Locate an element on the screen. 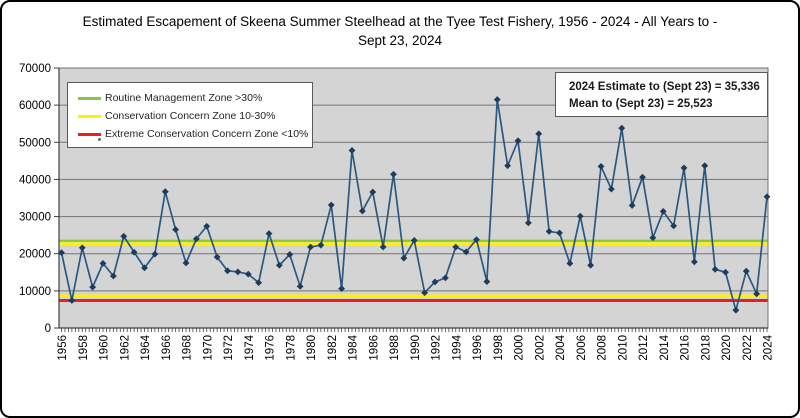 This screenshot has height=418, width=800. x-axis-tick-label: 2008 is located at coordinates (603, 348).